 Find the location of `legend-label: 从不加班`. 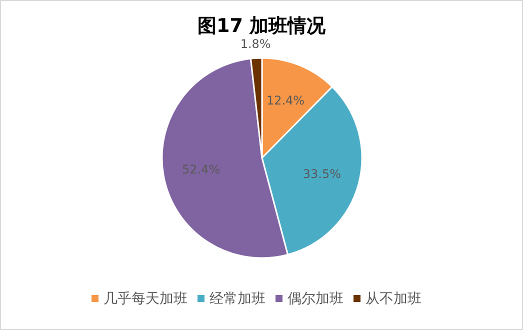

legend-label: 从不加班 is located at coordinates (394, 299).